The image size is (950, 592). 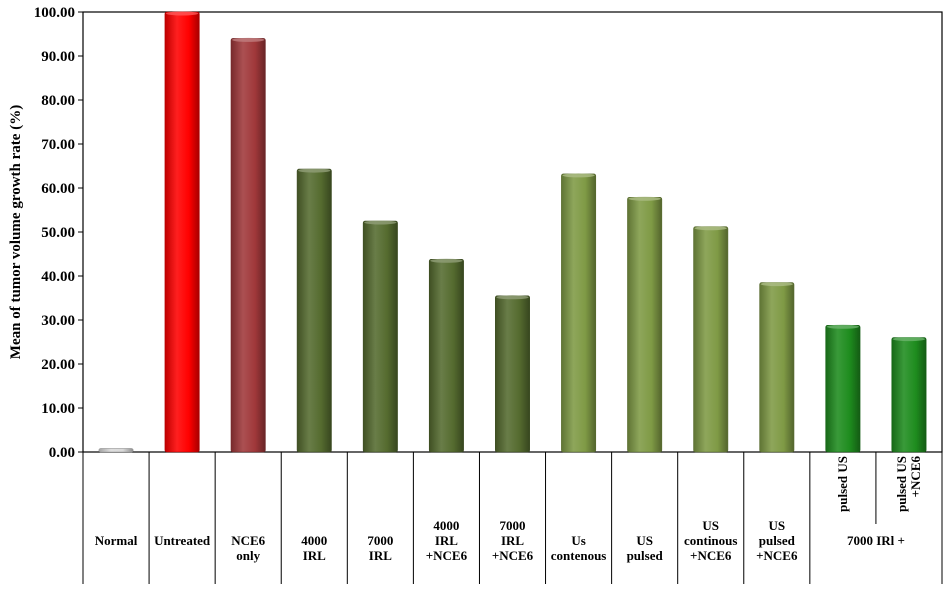 I want to click on group-label: 7000 IRl +, so click(x=876, y=540).